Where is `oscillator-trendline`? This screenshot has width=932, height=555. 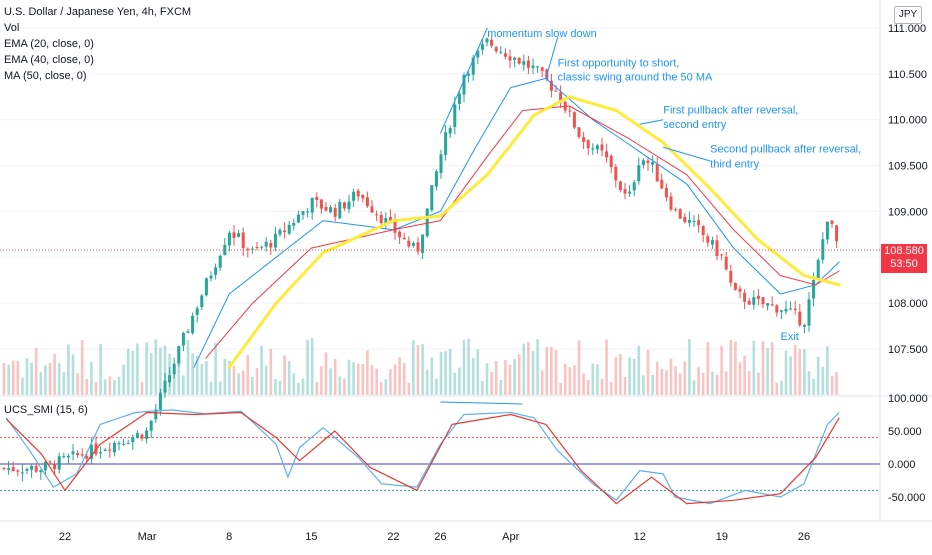 oscillator-trendline is located at coordinates (481, 403).